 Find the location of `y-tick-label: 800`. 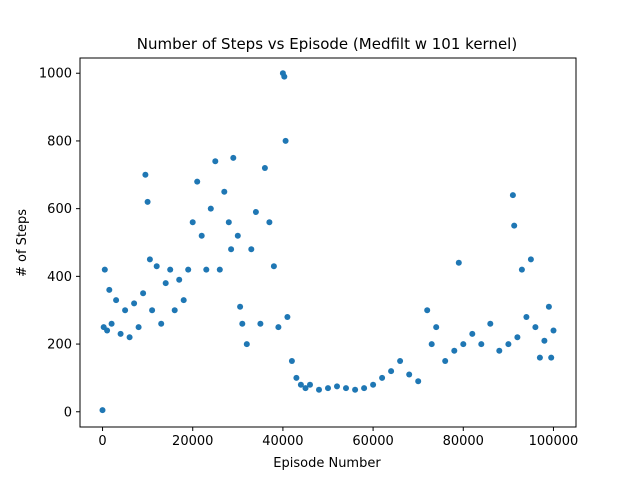

y-tick-label: 800 is located at coordinates (59, 141).